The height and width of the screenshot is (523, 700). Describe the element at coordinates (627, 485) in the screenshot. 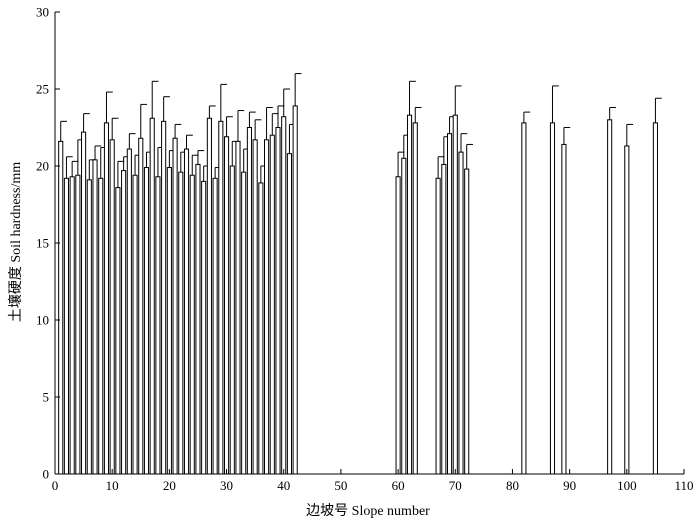

I see `x-tick-label: 100` at that location.